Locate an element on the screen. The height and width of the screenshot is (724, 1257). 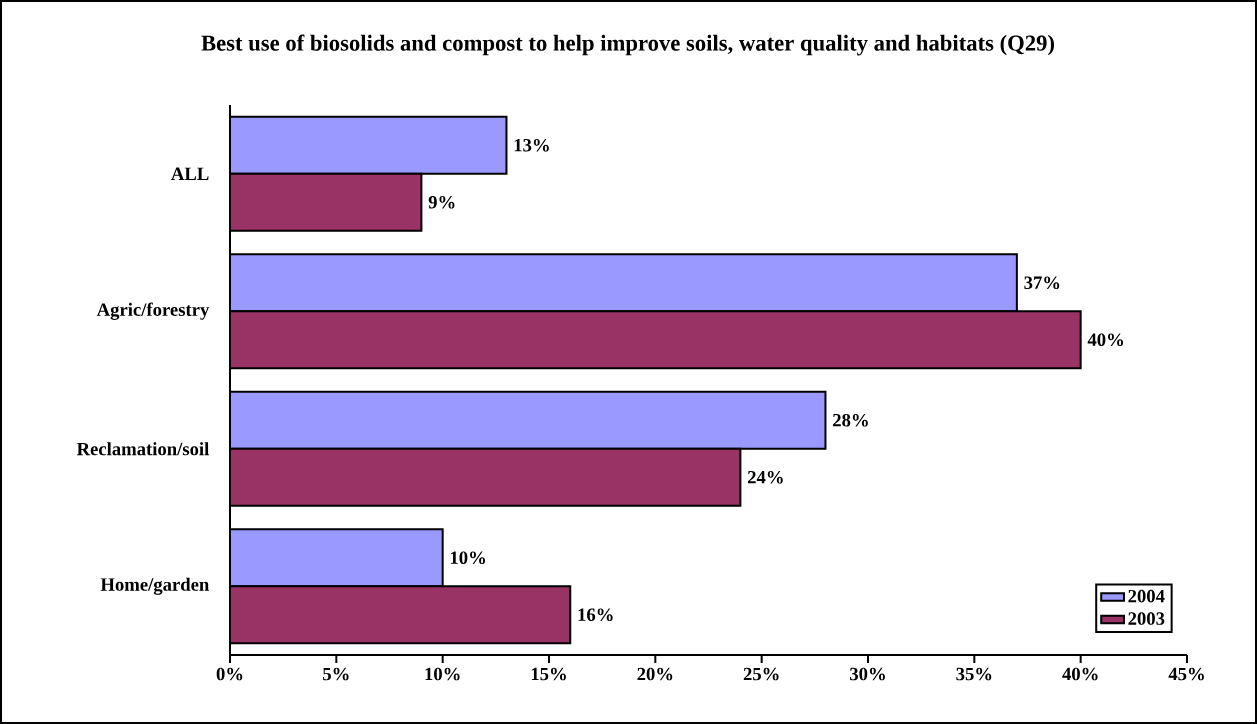
legend-label: 2004 is located at coordinates (1146, 596).